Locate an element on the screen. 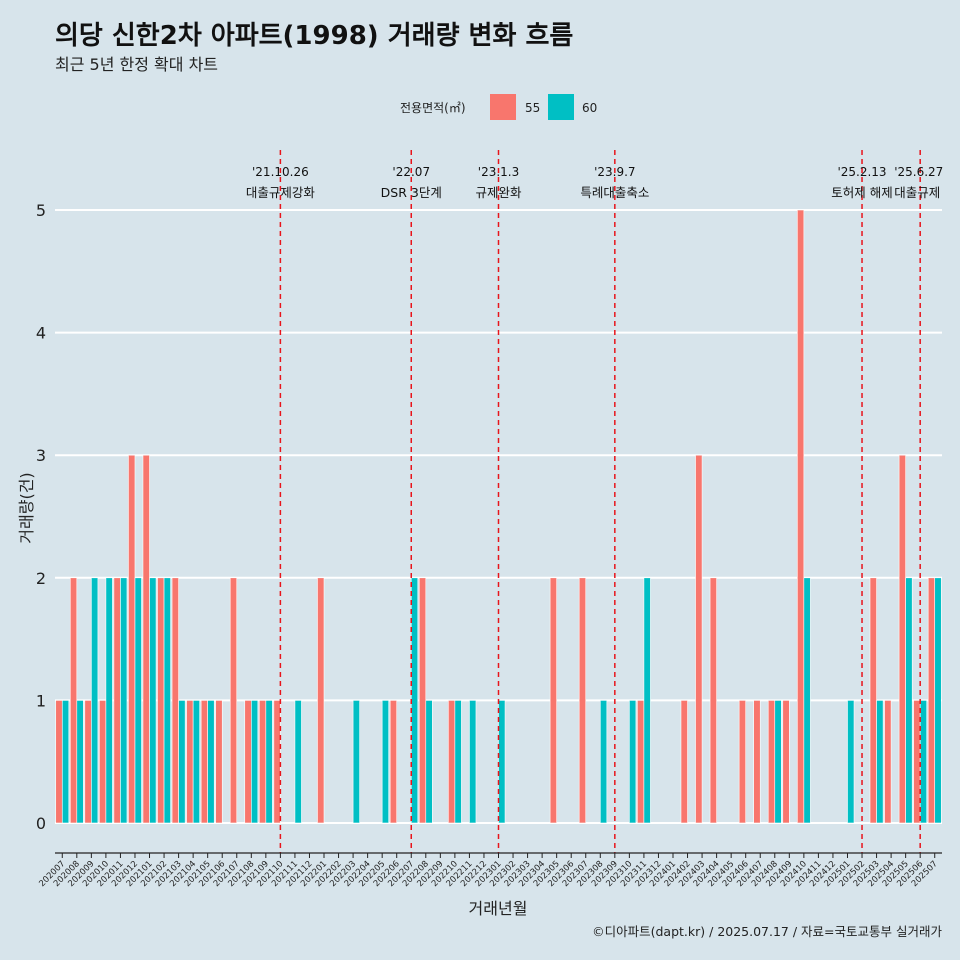  event-date: '23.9.7 is located at coordinates (614, 172).